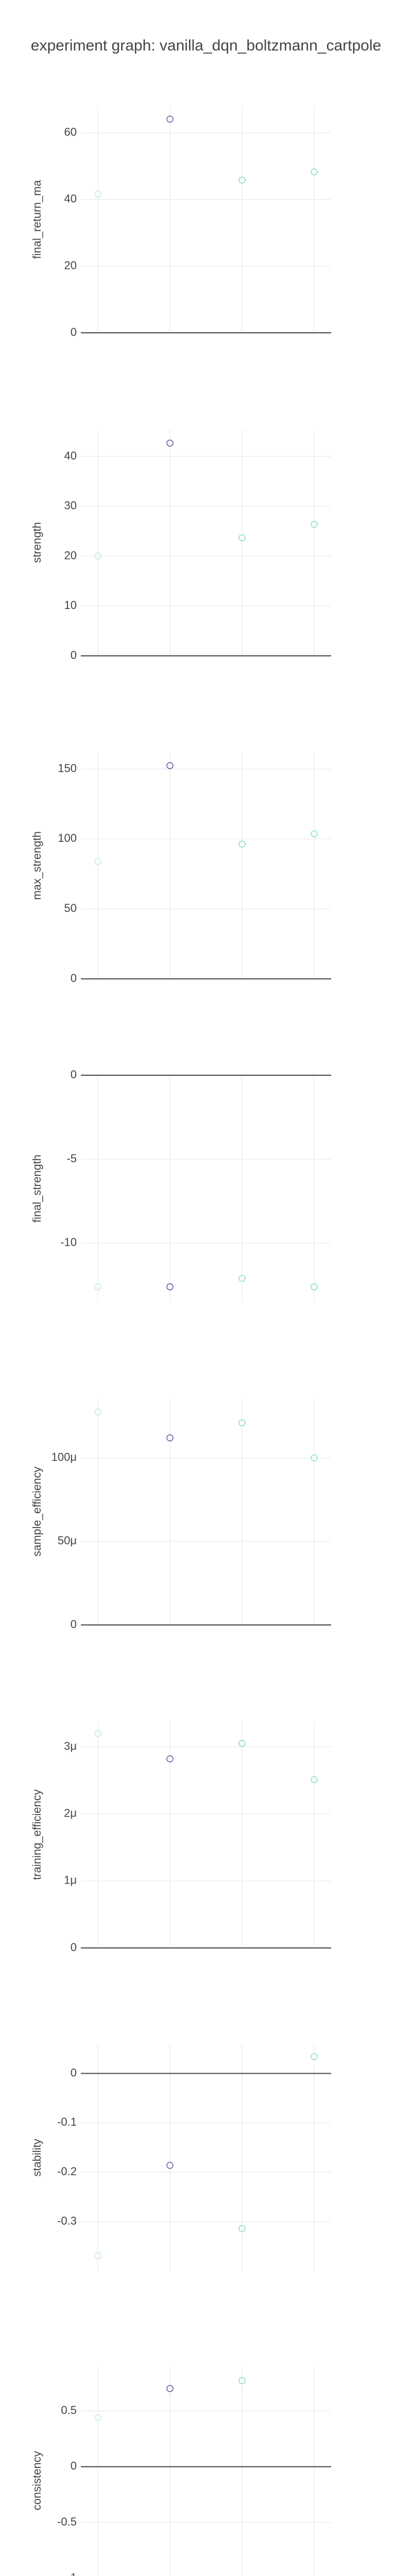  What do you see at coordinates (36, 2481) in the screenshot?
I see `y-axis-title: consistency` at bounding box center [36, 2481].